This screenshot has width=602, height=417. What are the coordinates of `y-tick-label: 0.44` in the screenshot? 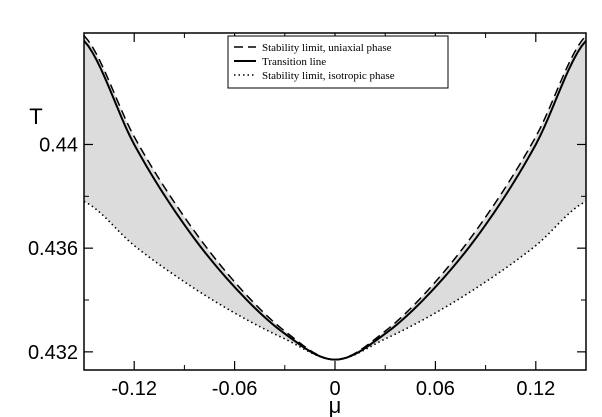 It's located at (58, 145).